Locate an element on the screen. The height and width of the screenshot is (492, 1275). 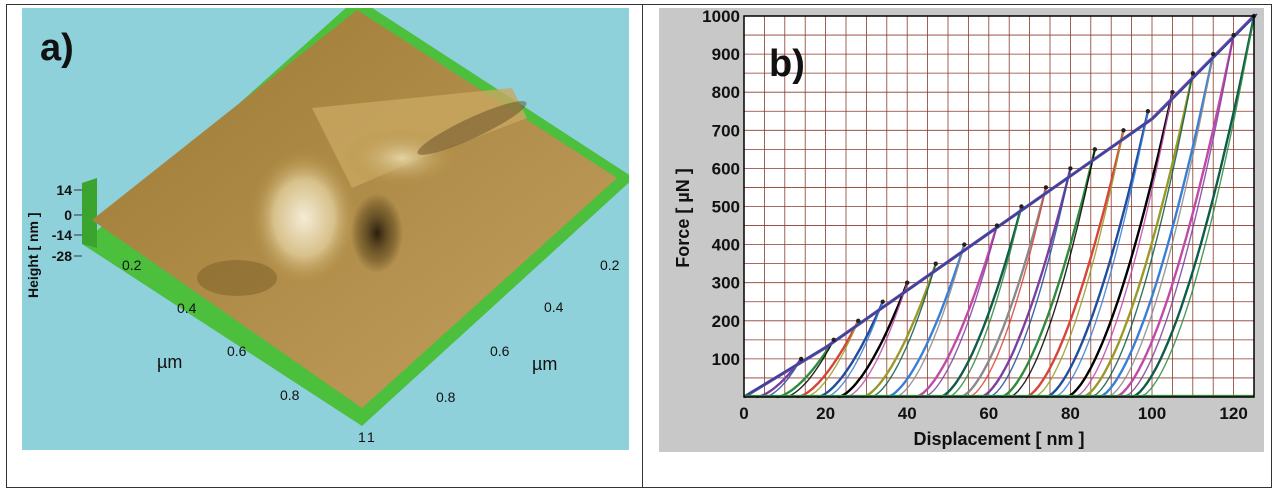
left-axis-ticks: 0.2 0.4 0.6 0.8 1 is located at coordinates (244, 351).